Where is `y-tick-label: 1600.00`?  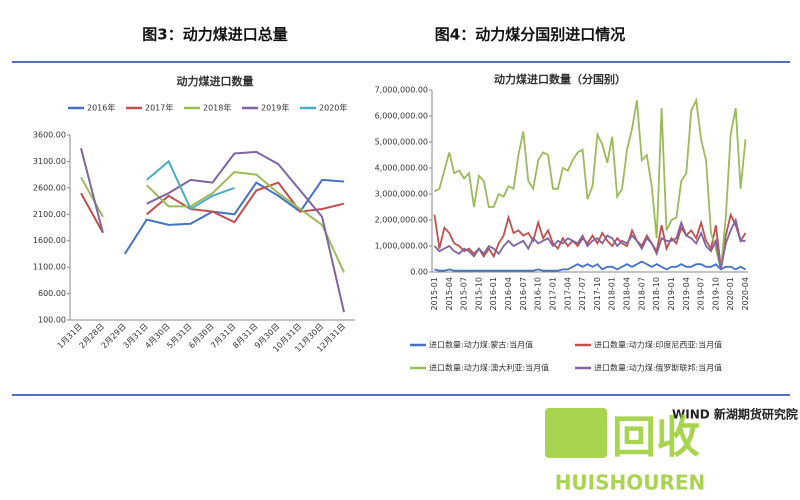 y-tick-label: 1600.00 is located at coordinates (49, 240).